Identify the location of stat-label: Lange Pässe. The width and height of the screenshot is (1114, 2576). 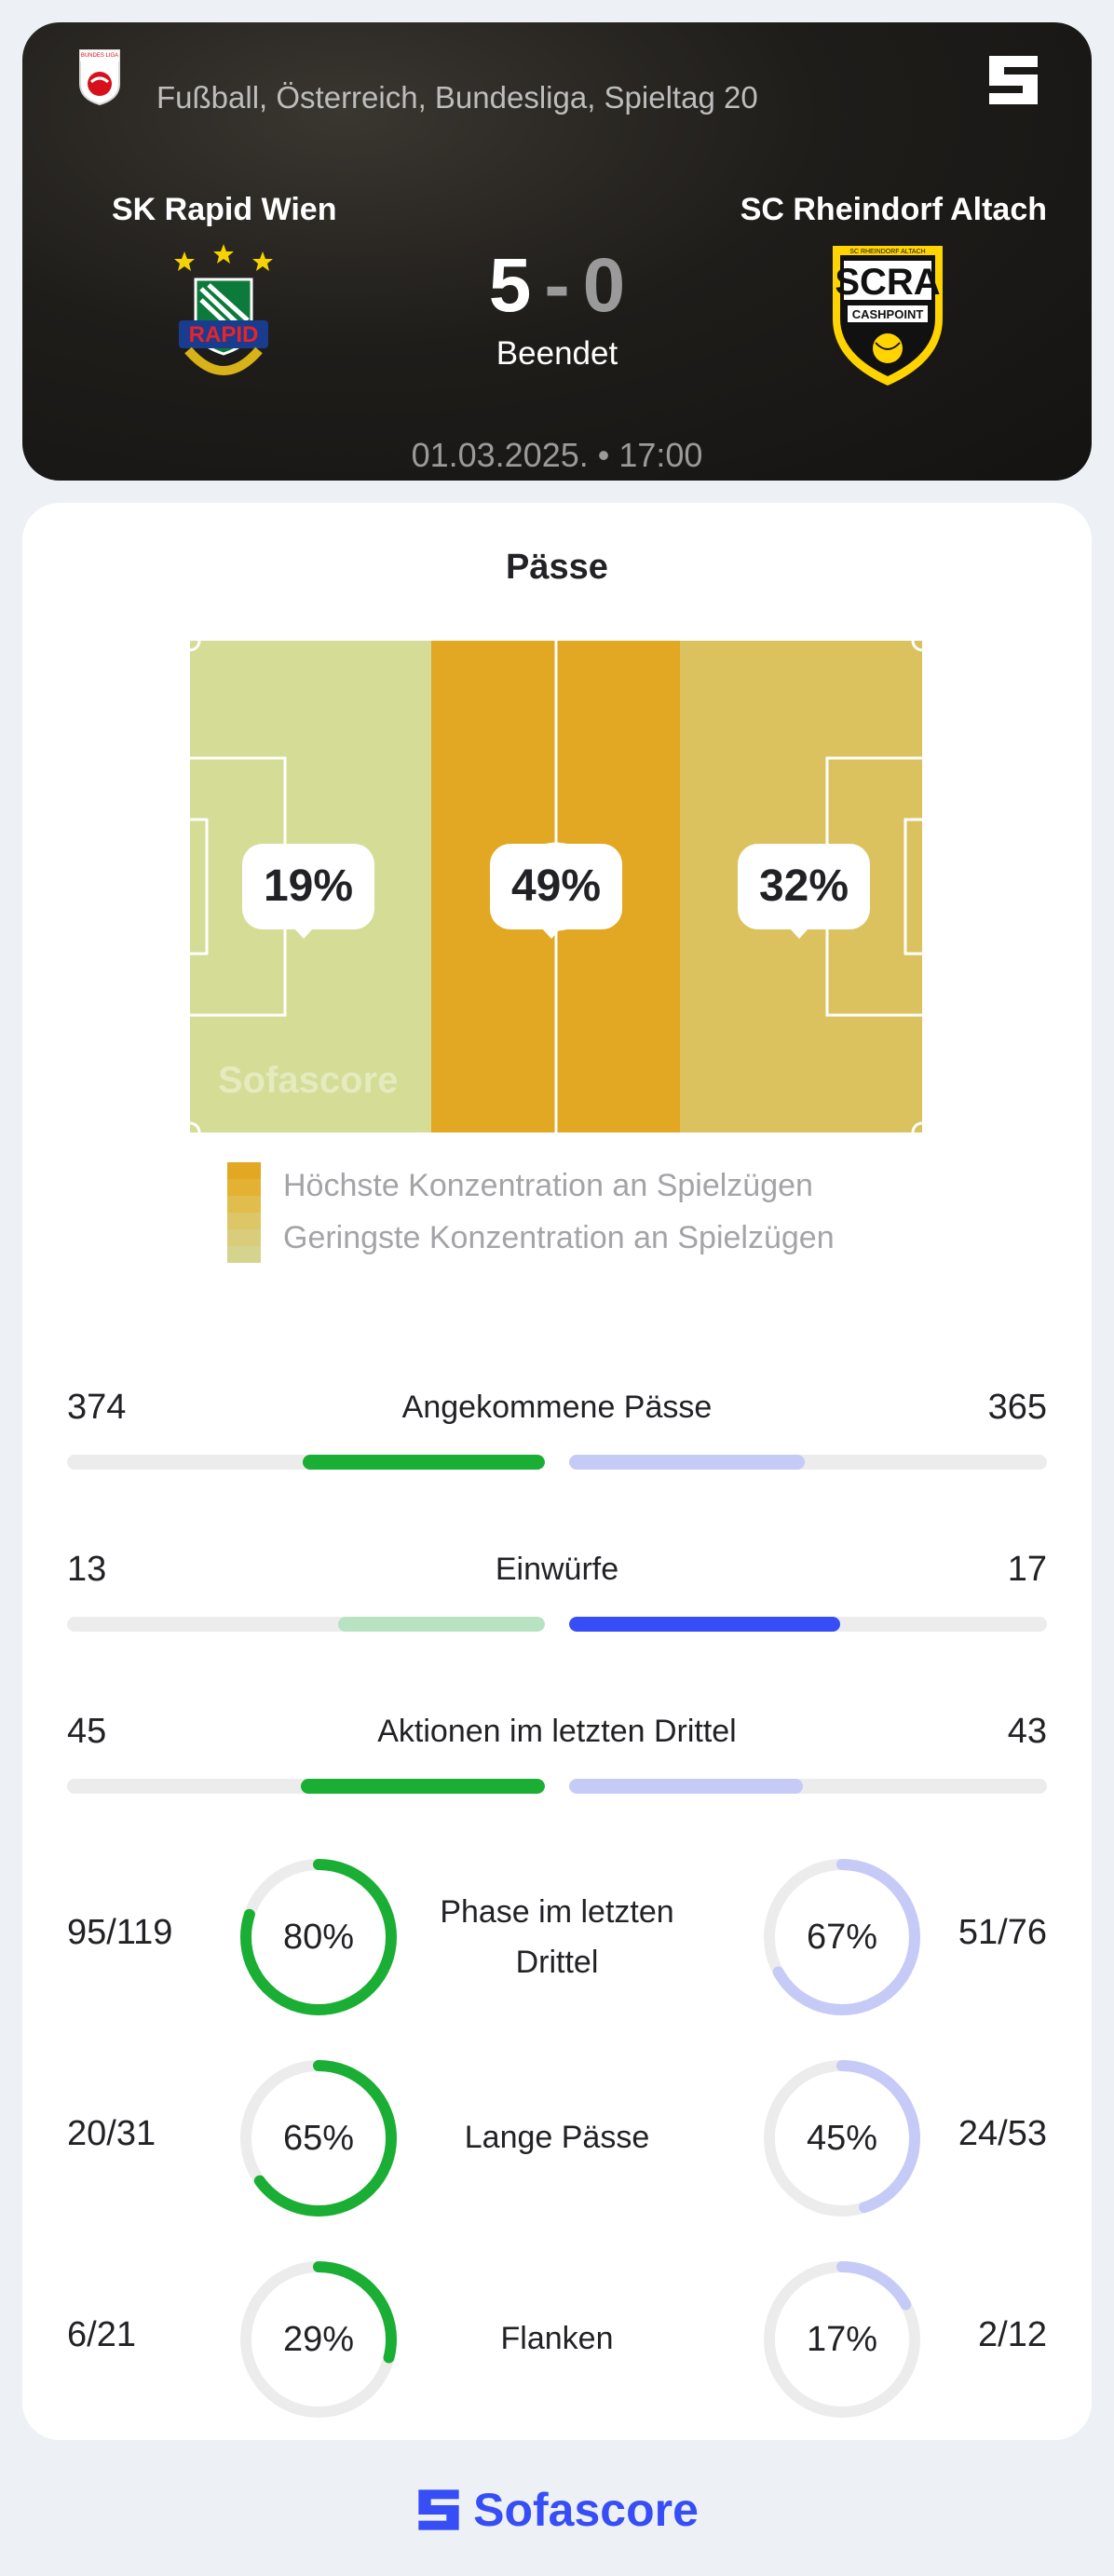
(557, 2137).